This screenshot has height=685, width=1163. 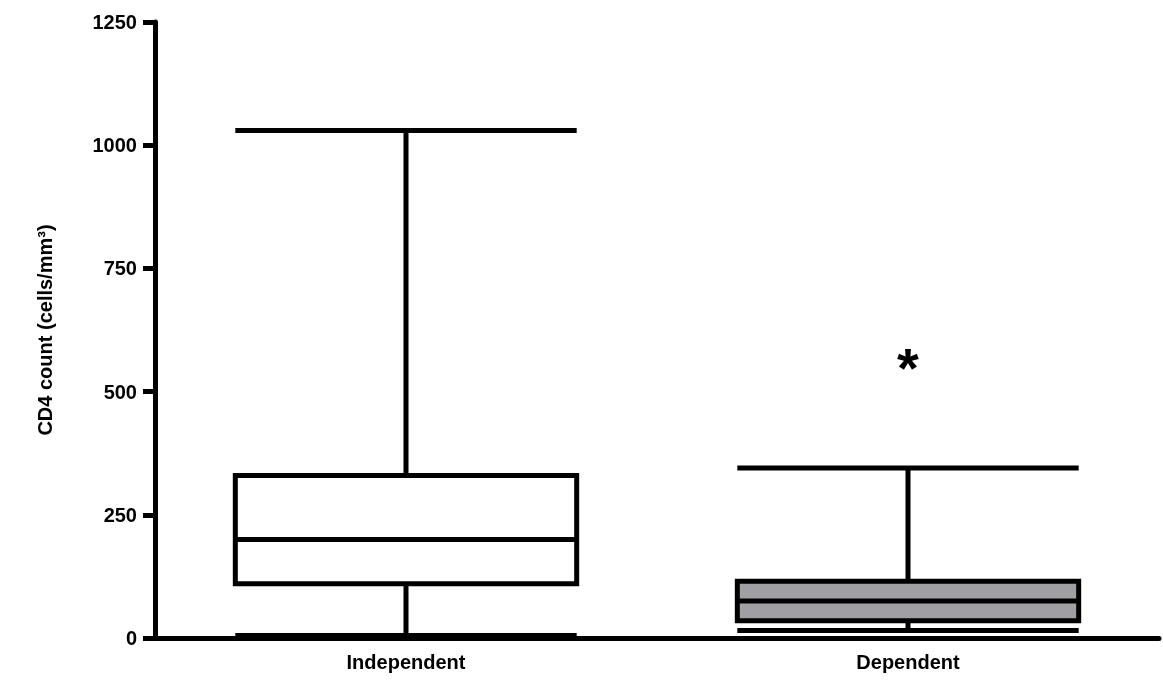 I want to click on y-axis-title: CD4 count (cells/mm³), so click(x=45, y=330).